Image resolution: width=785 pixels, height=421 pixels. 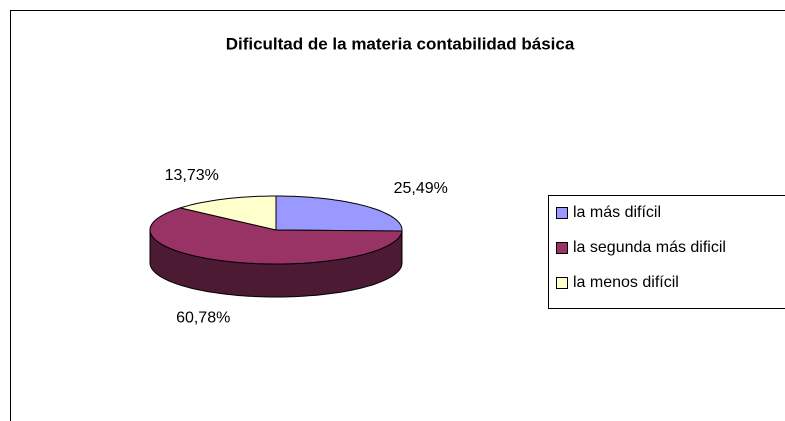 What do you see at coordinates (617, 212) in the screenshot?
I see `legend-label: la más difícil` at bounding box center [617, 212].